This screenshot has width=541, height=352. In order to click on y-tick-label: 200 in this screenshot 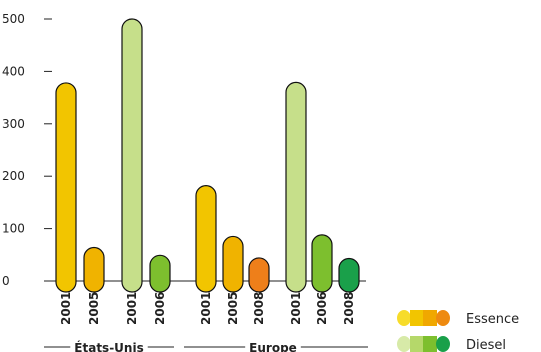, I will do `click(13, 176)`.